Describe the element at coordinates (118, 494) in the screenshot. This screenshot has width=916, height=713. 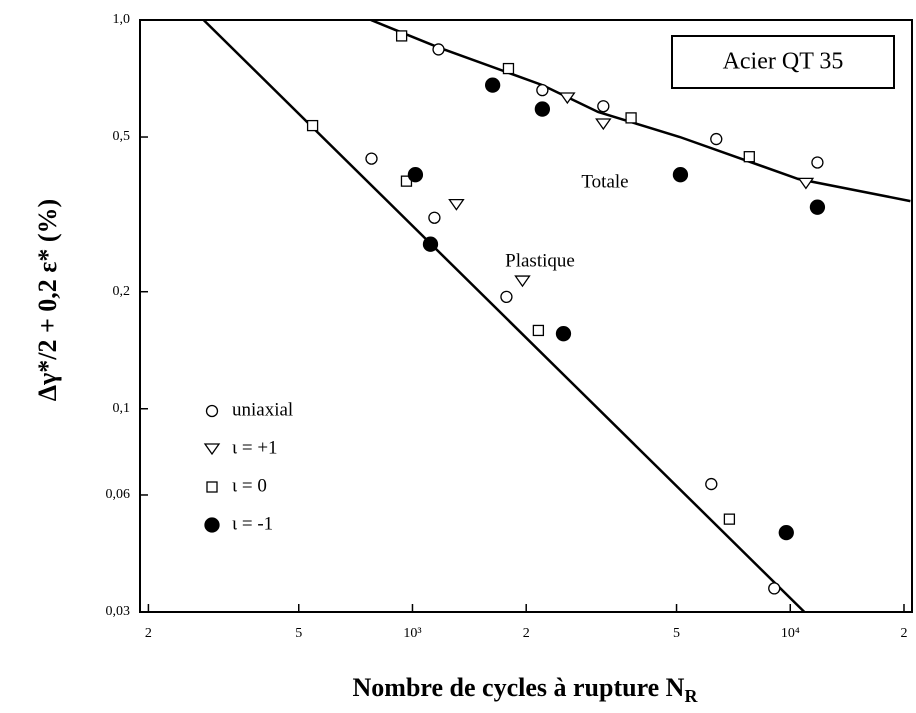
I see `y-tick-label: 0,06` at that location.